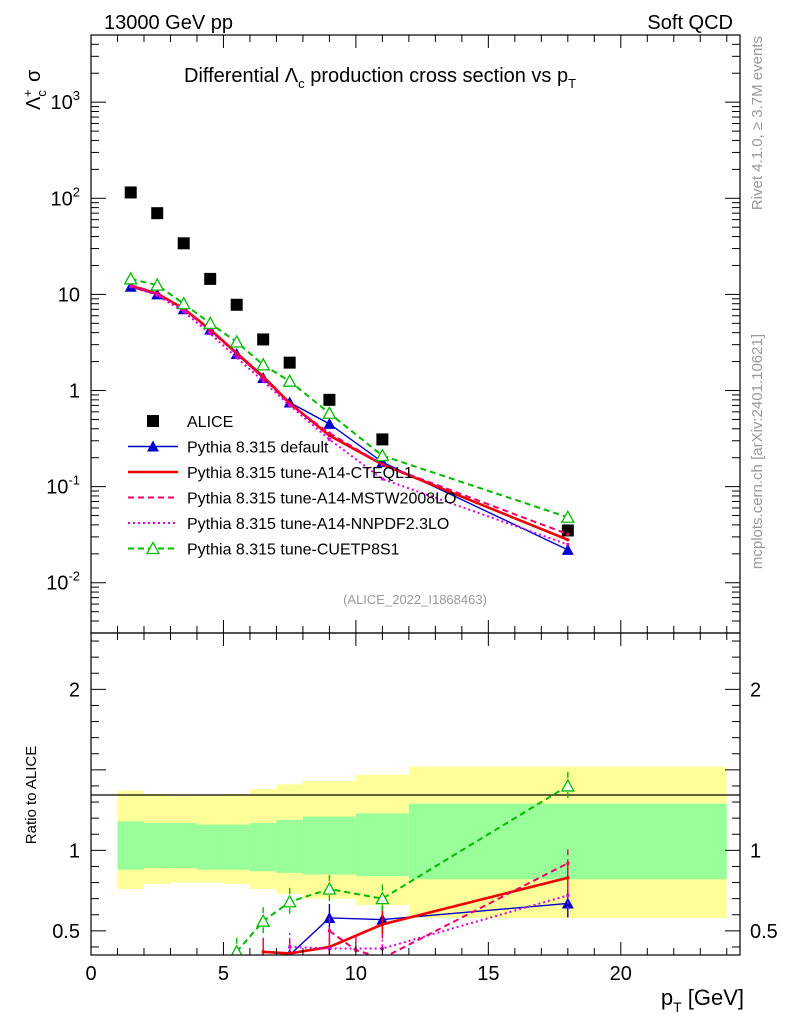  I want to click on legend-entry: Pythia 8.315 tune-CUETP8S1, so click(264, 550).